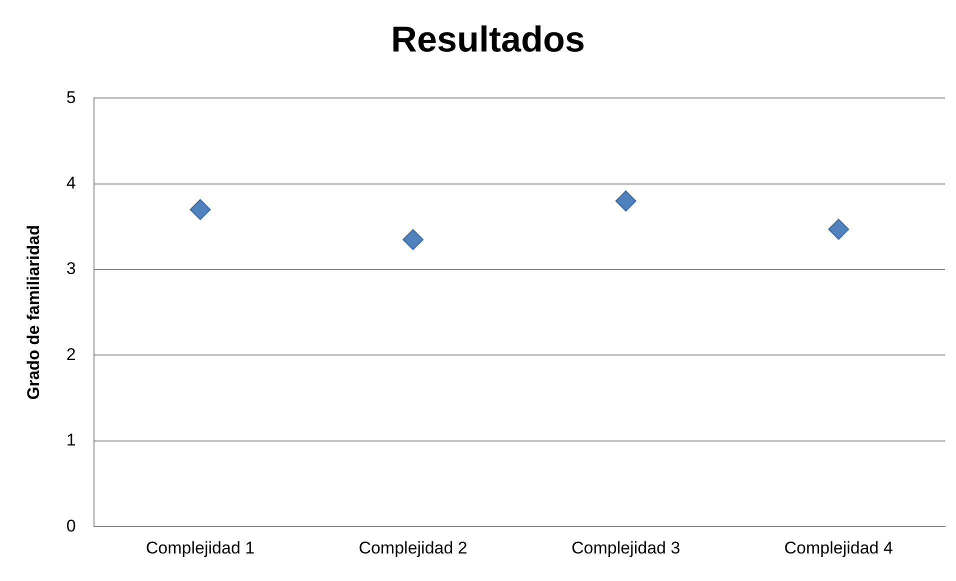 This screenshot has width=956, height=581. What do you see at coordinates (71, 268) in the screenshot?
I see `y-tick-label: 3` at bounding box center [71, 268].